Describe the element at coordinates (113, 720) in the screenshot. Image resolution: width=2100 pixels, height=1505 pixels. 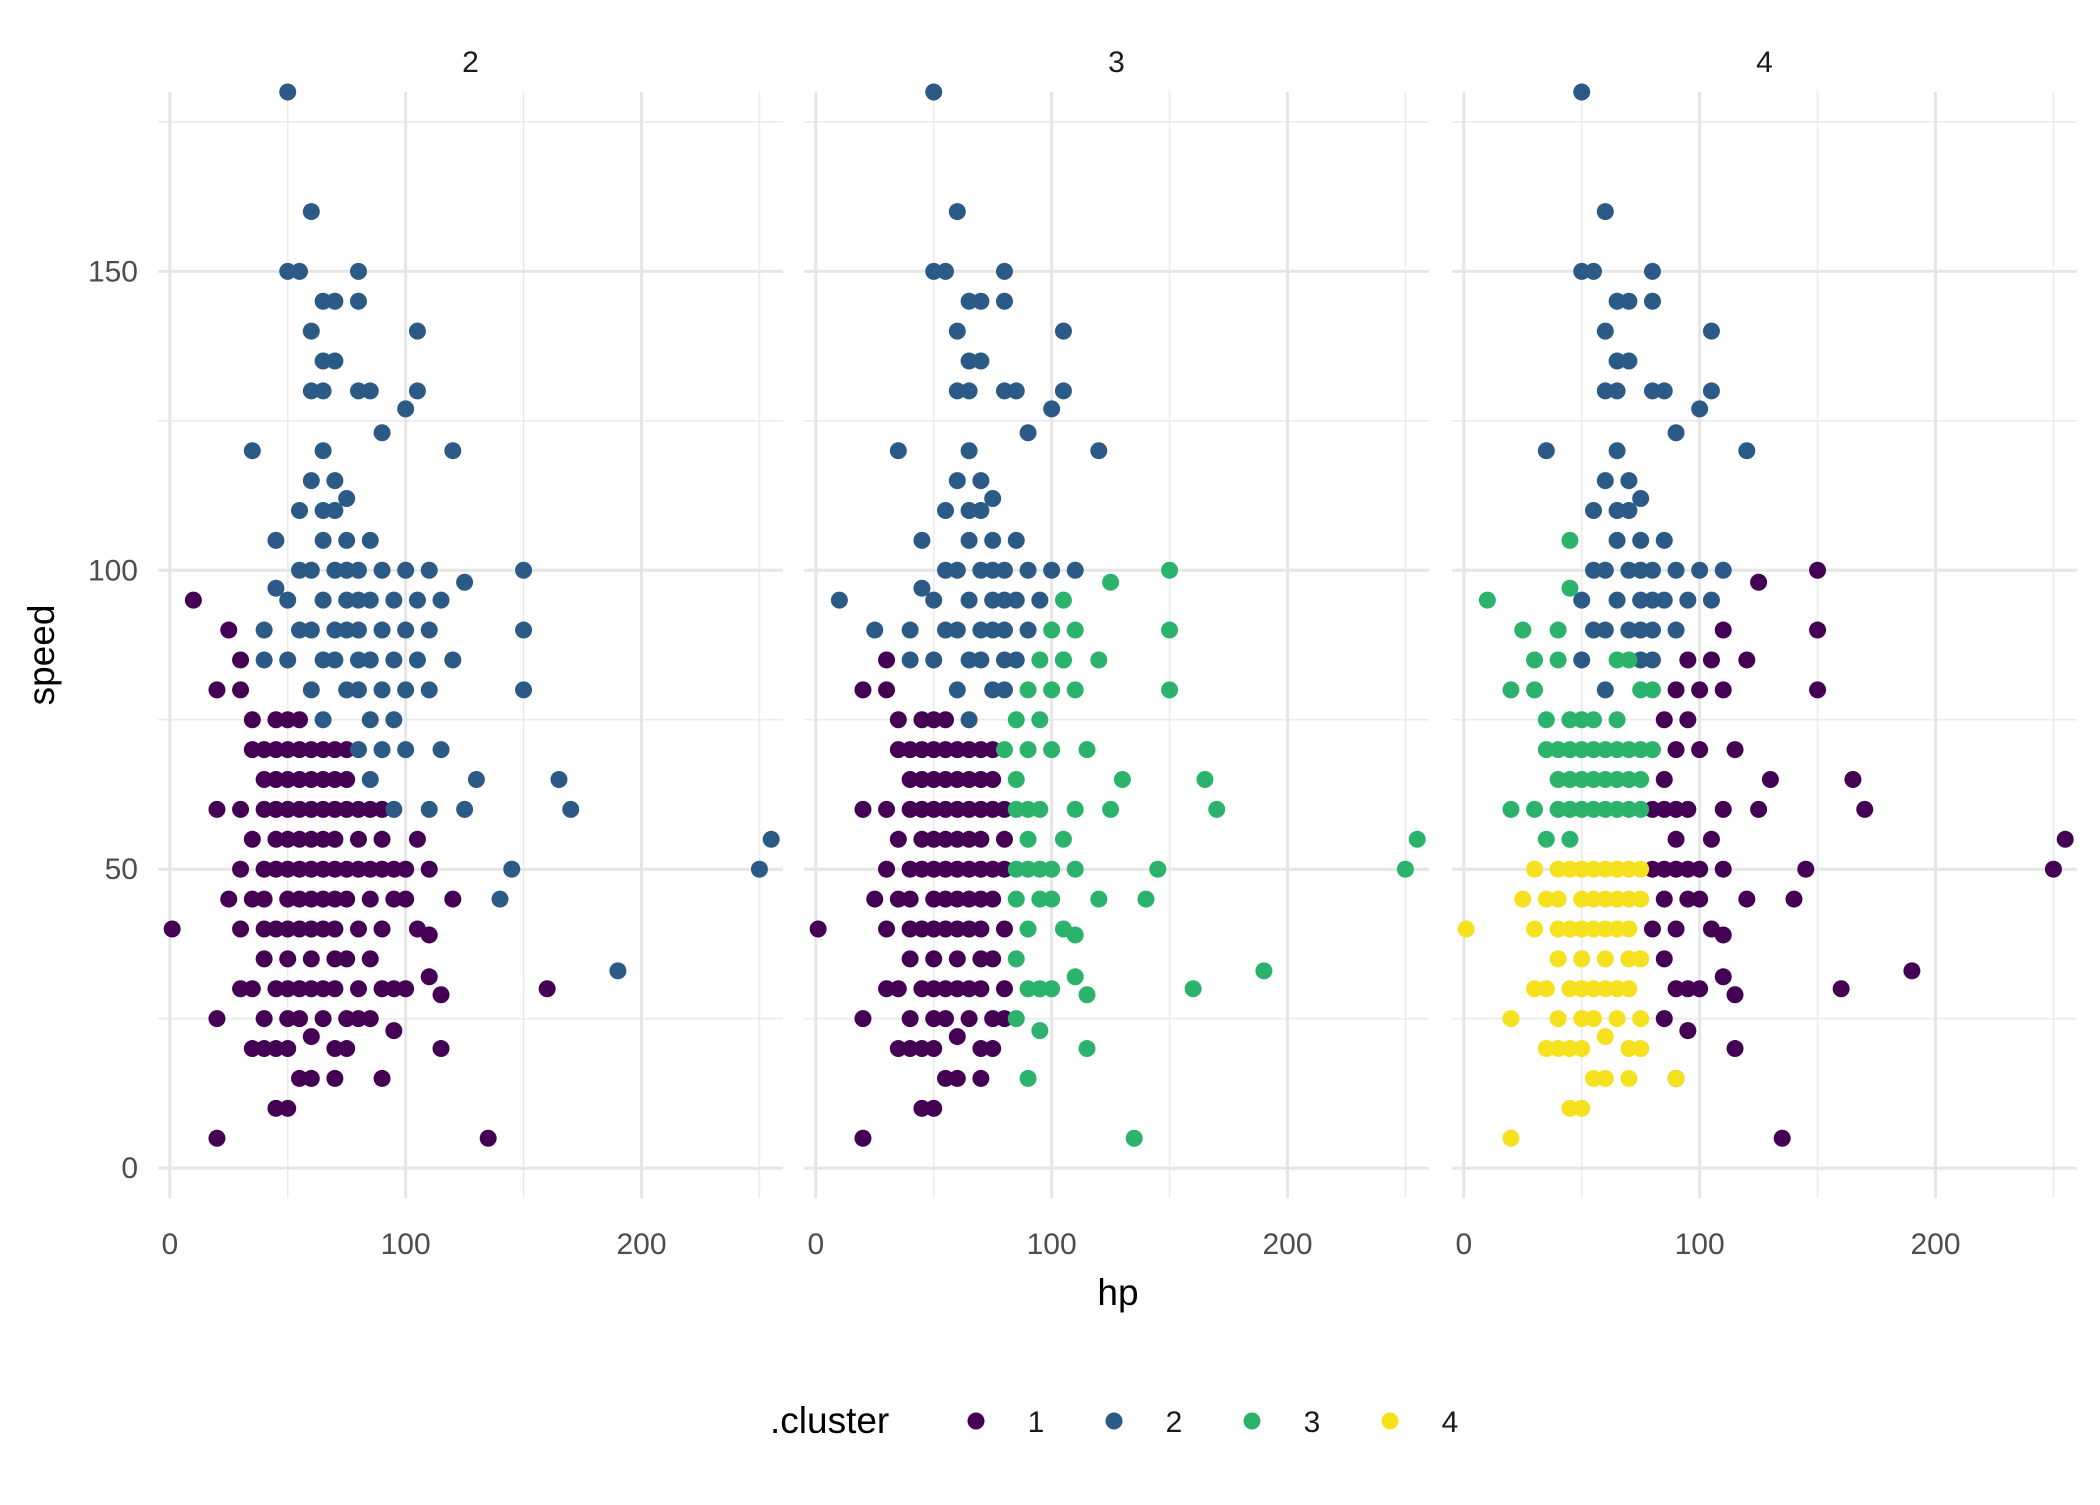
I see `y-axis-tick-labels: 0 50 100 150` at that location.